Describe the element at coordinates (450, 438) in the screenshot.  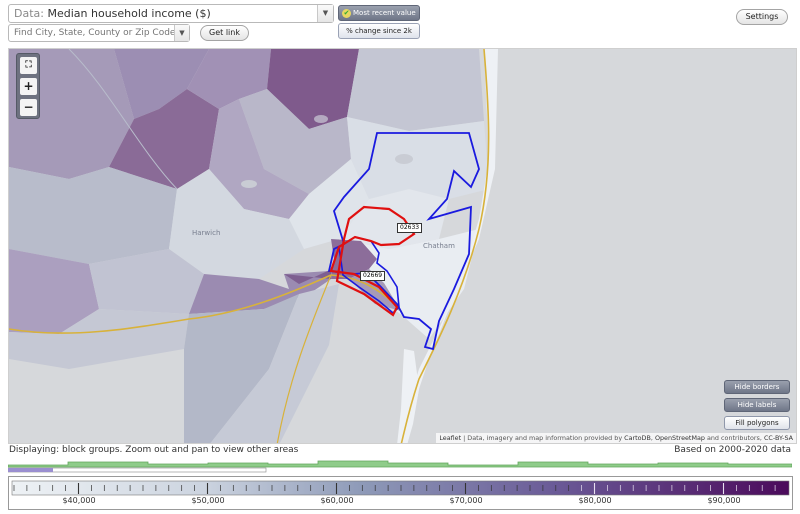
I see `leaflet-link: Leaflet` at that location.